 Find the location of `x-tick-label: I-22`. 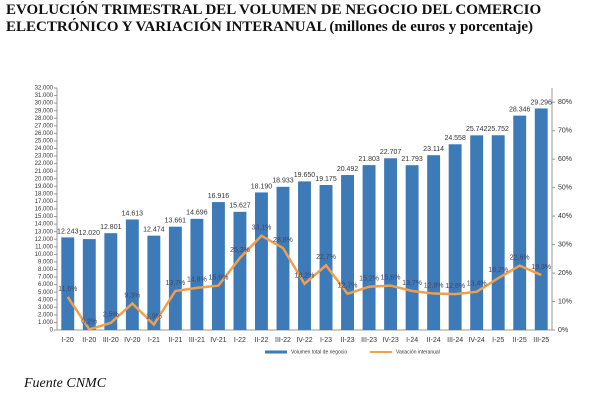

x-tick-label: I-22 is located at coordinates (240, 340).